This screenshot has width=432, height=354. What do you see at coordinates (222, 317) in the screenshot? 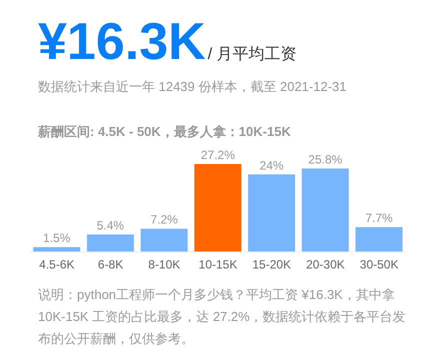
I see `text: 说明：python工程师一个月多少钱？平均工资 ¥16.3K，其中拿 10K-15K 工资的占比最多，达 27.2%，数据统计依赖于各平台发布的公开薪酬，仅供参考。` at bounding box center [222, 317].